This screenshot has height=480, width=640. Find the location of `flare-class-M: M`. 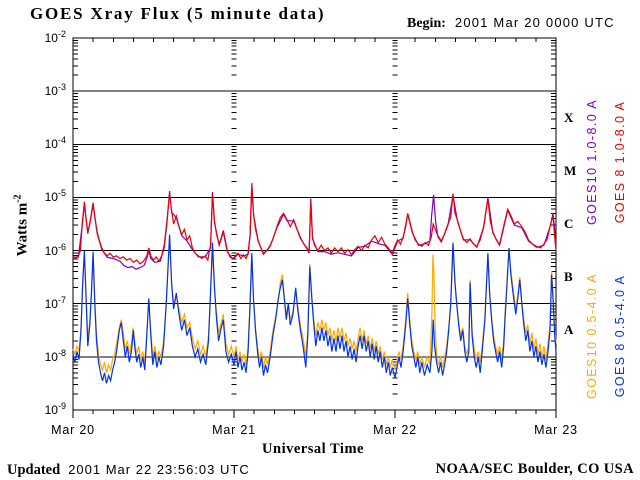

flare-class-M: M is located at coordinates (570, 170).